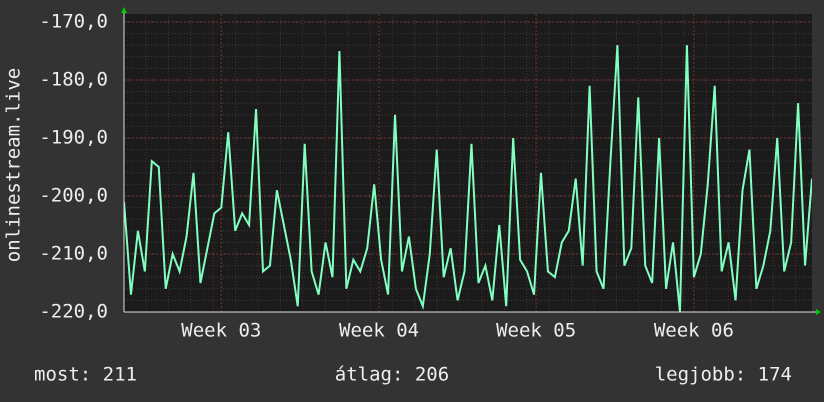 The height and width of the screenshot is (402, 824). I want to click on x-tick-label: Week 06, so click(694, 331).